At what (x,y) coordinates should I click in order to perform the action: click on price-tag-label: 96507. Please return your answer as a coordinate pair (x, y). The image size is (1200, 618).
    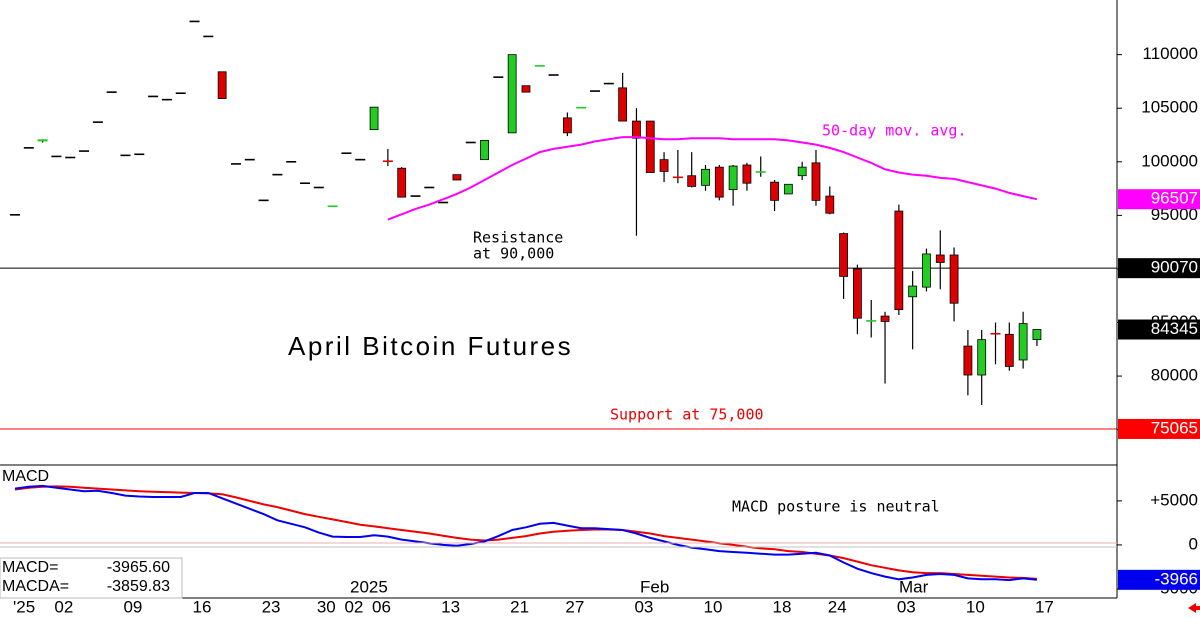
    Looking at the image, I should click on (1174, 198).